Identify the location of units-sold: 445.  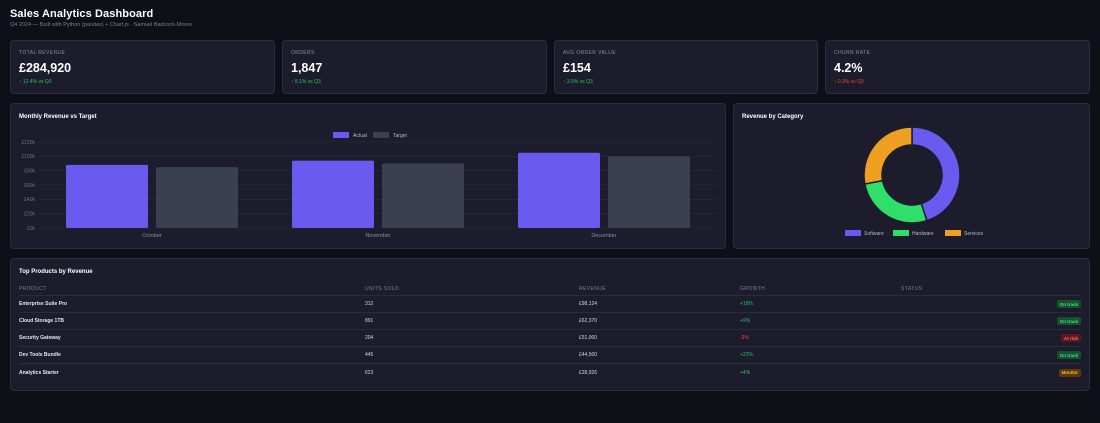
(369, 355).